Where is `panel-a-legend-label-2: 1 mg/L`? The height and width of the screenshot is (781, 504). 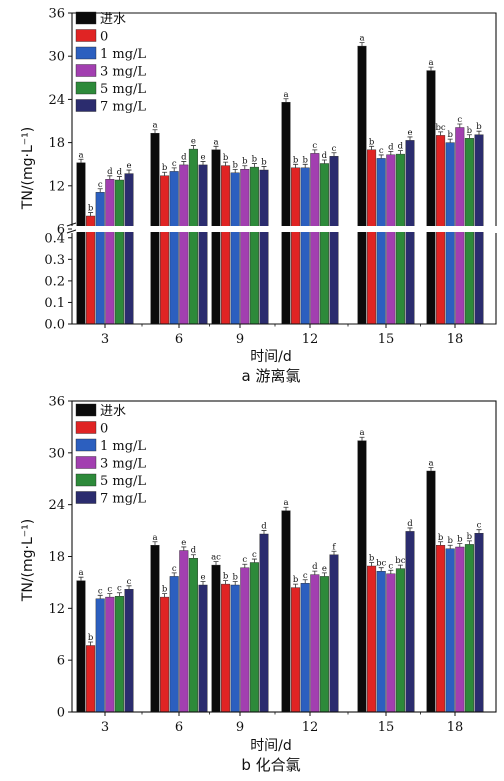
panel-a-legend-label-2: 1 mg/L is located at coordinates (123, 54).